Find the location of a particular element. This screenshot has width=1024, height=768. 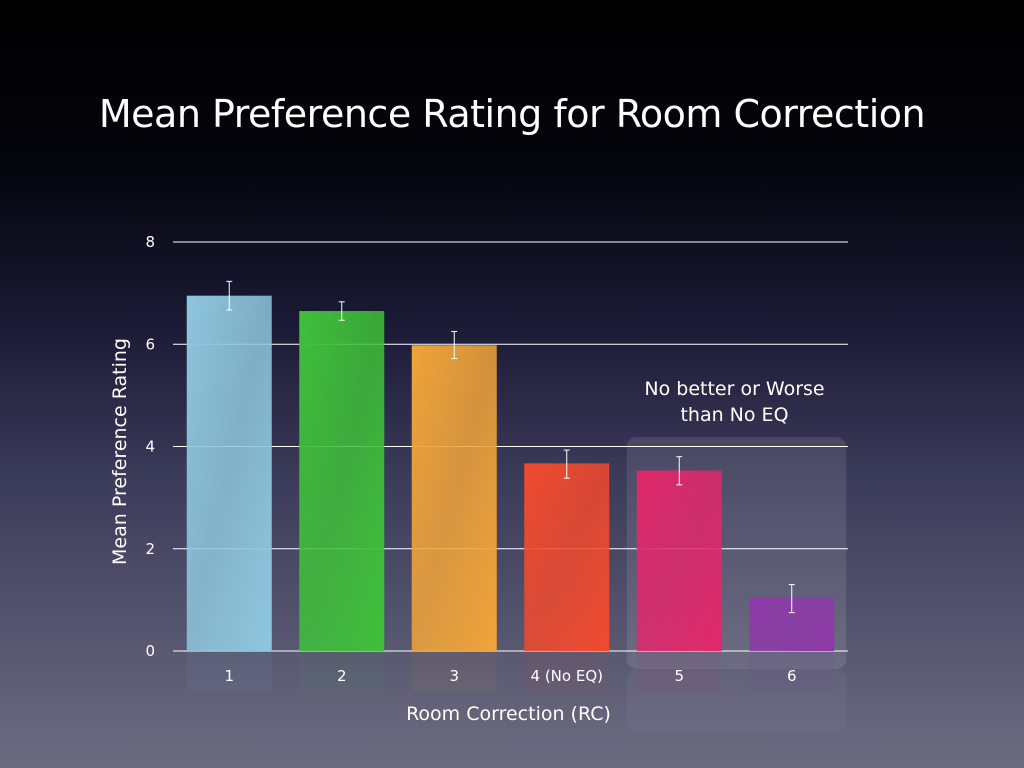

annotation-box-reflection is located at coordinates (736, 700).